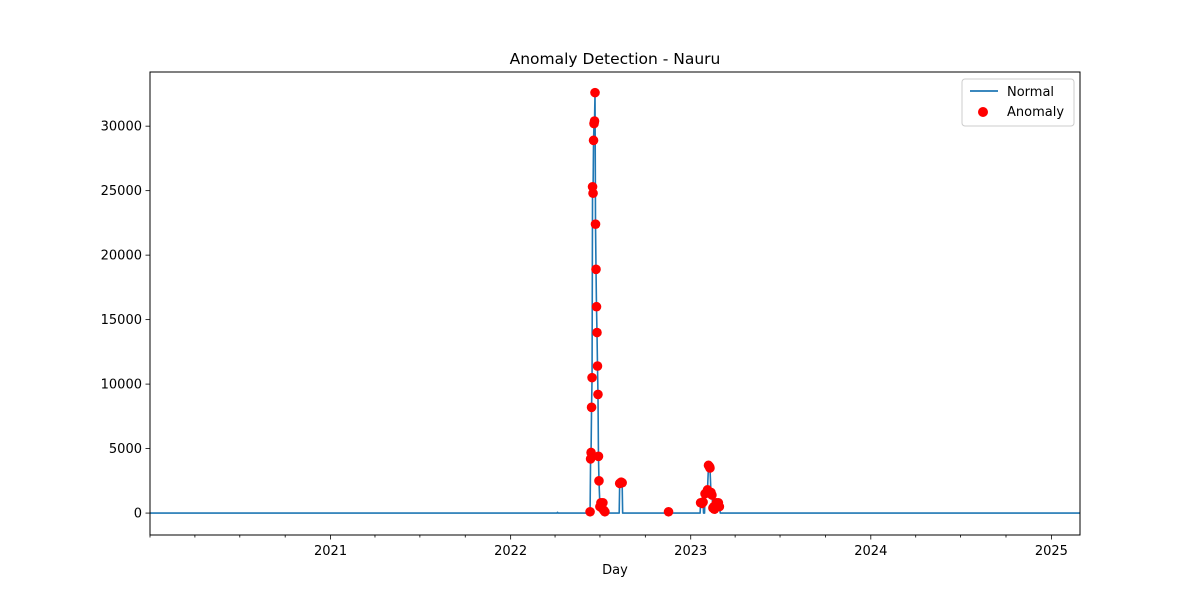 The width and height of the screenshot is (1200, 600). I want to click on legend-label-normal: Normal, so click(1030, 92).